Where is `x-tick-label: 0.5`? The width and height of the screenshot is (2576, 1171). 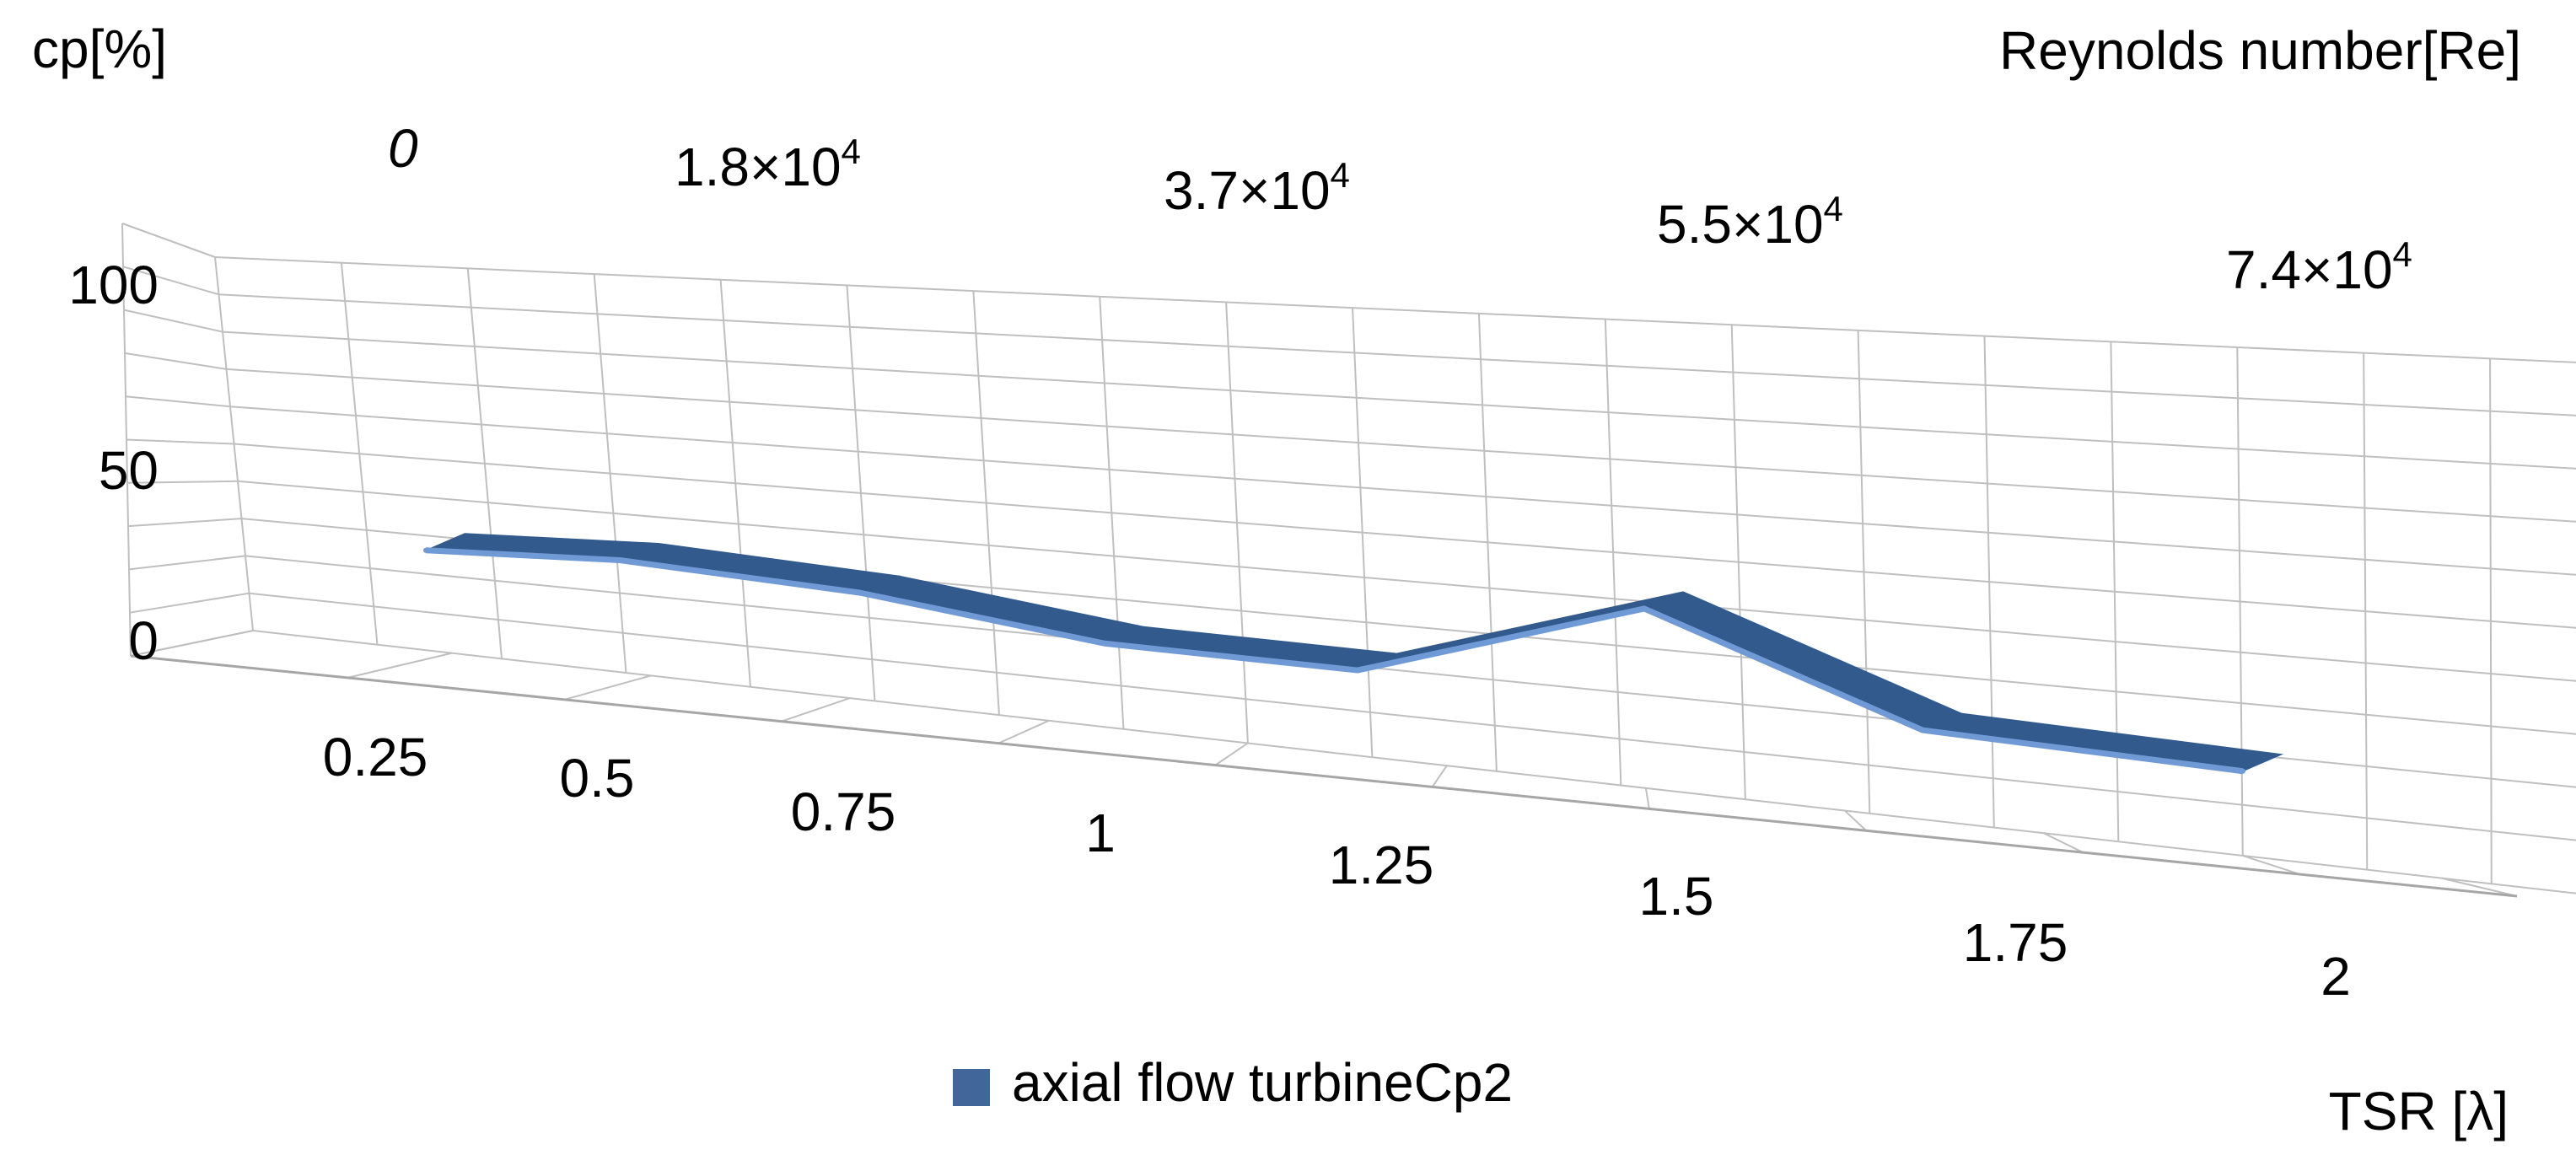
x-tick-label: 0.5 is located at coordinates (597, 778).